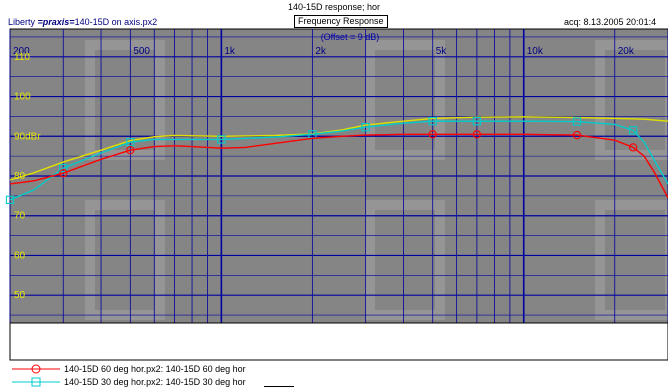 The height and width of the screenshot is (392, 668). What do you see at coordinates (339, 369) in the screenshot?
I see `legend-item: 140-15D 60 deg hor.px2` at bounding box center [339, 369].